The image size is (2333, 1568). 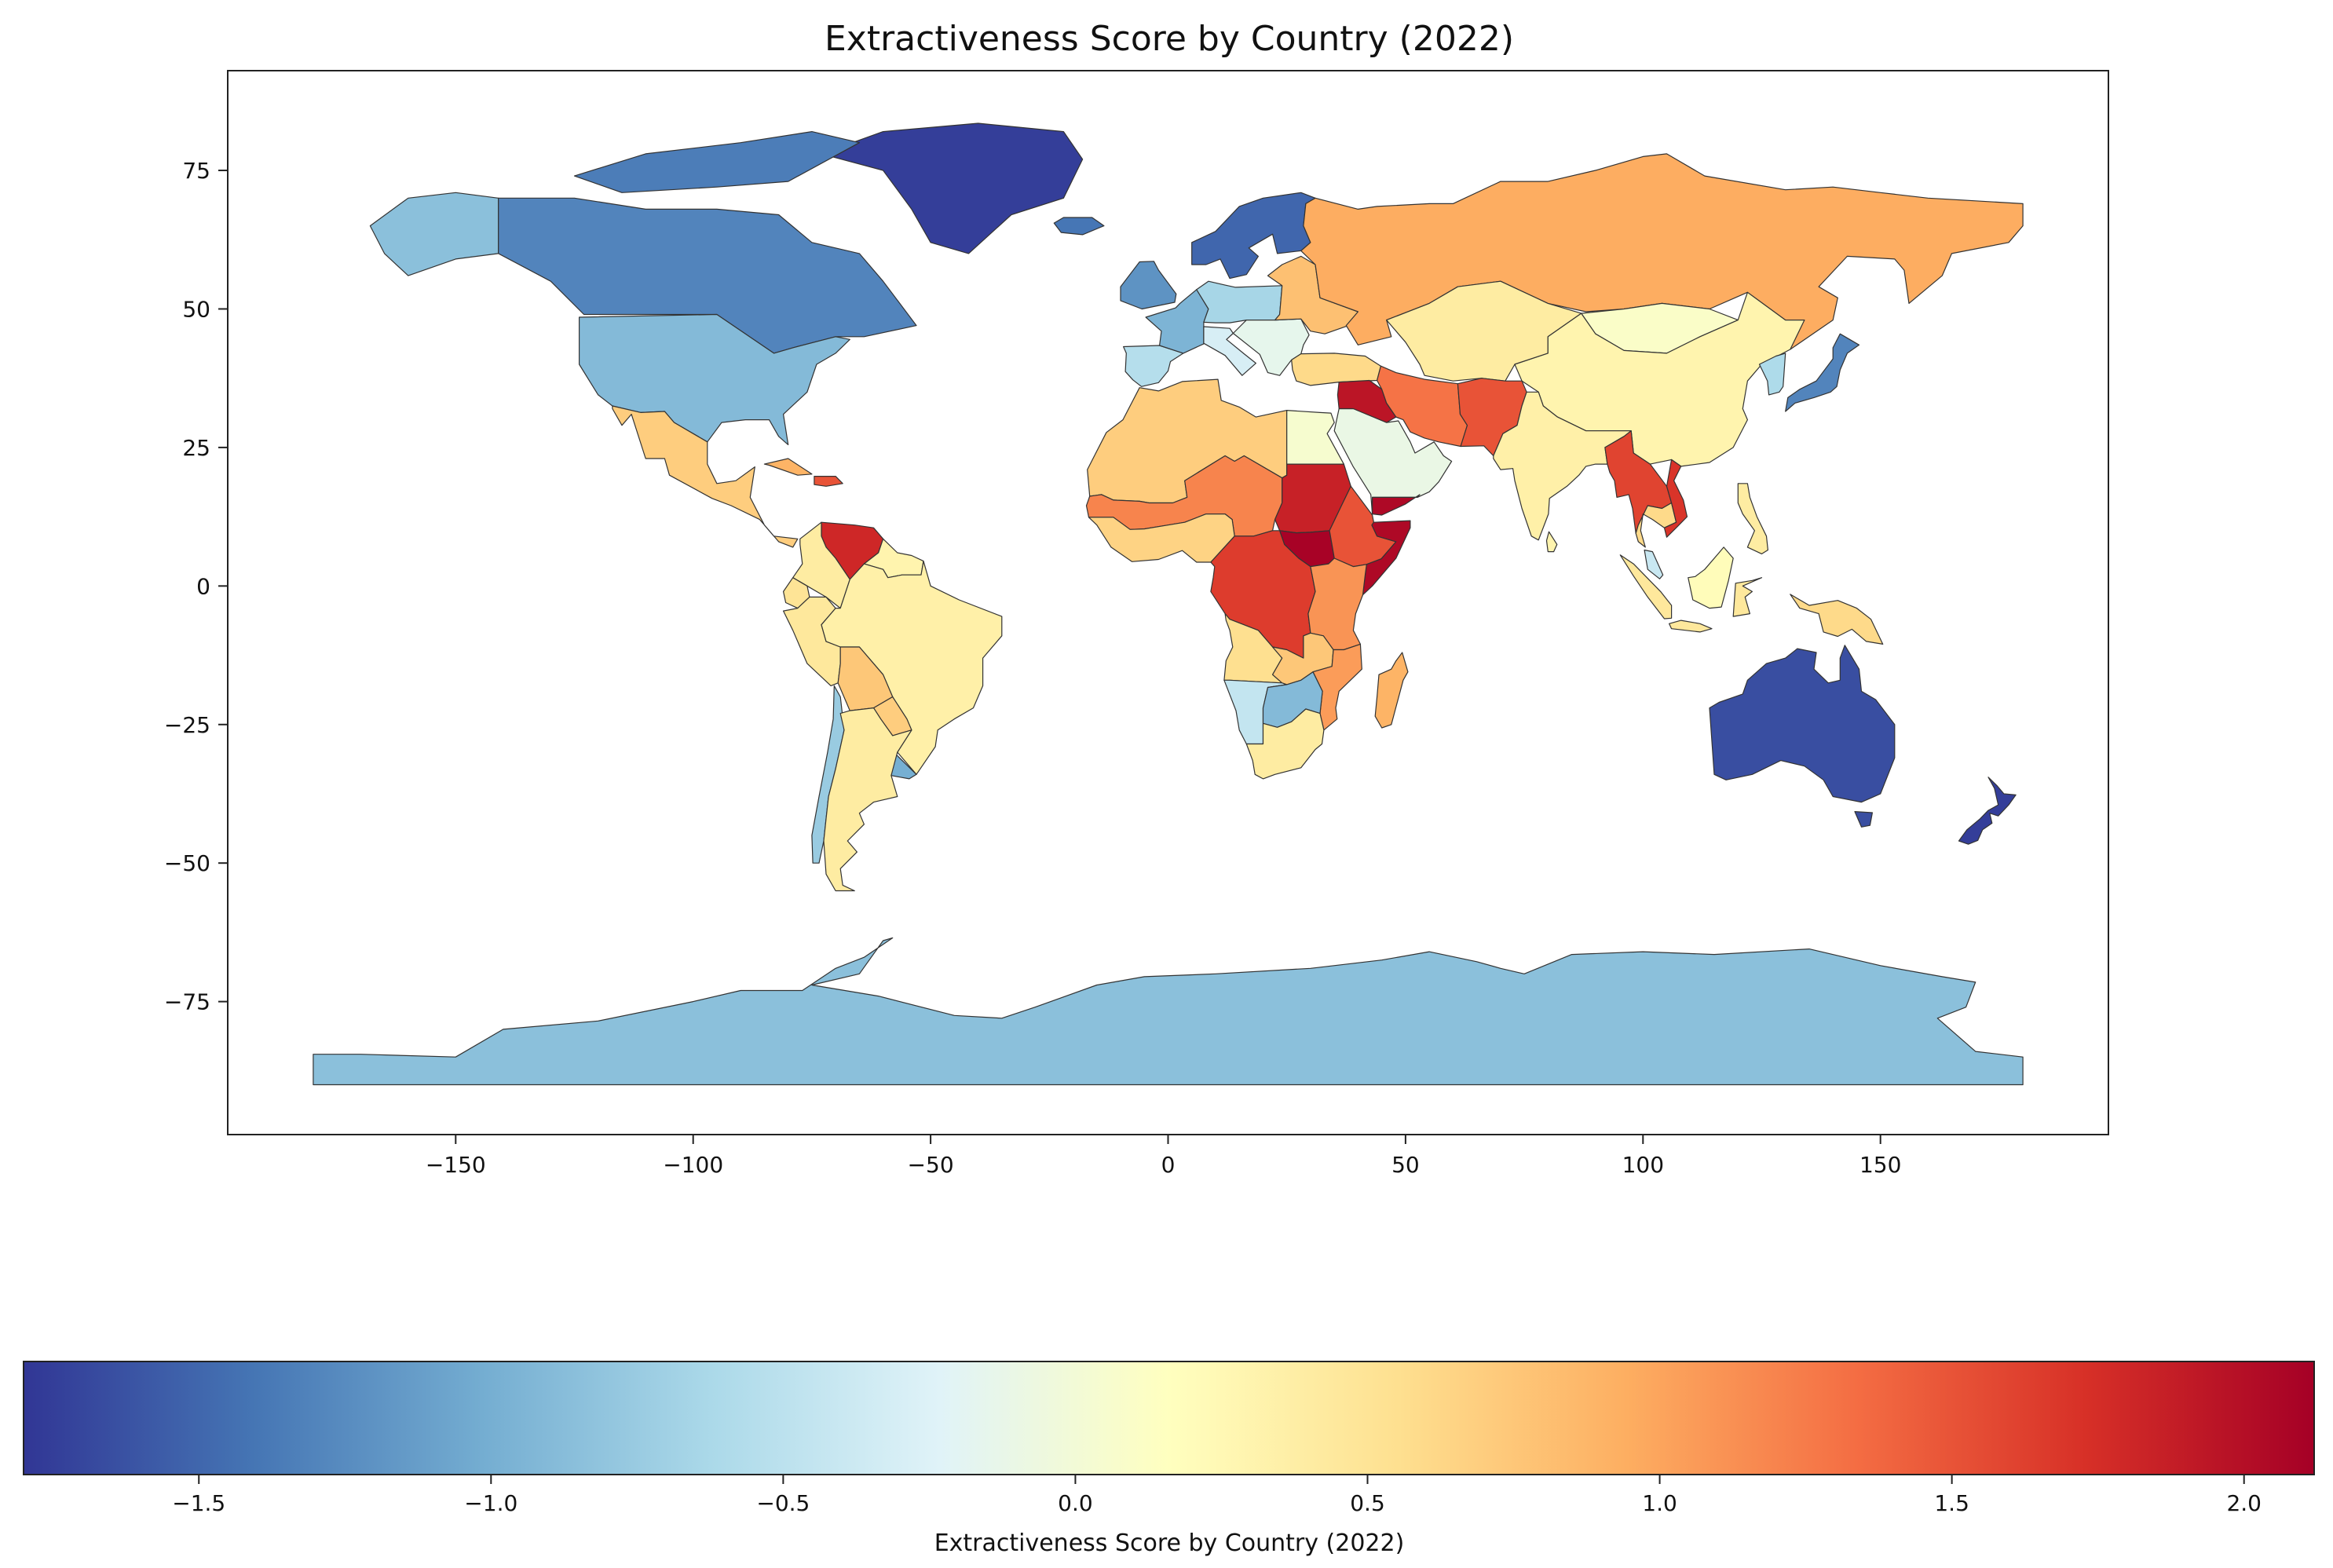 What do you see at coordinates (1230, 351) in the screenshot?
I see `region-italy` at bounding box center [1230, 351].